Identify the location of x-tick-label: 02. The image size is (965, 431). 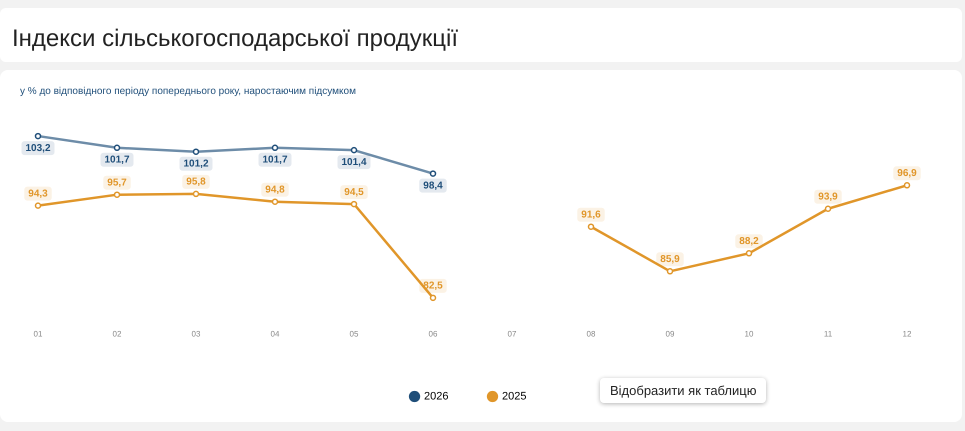
(117, 333).